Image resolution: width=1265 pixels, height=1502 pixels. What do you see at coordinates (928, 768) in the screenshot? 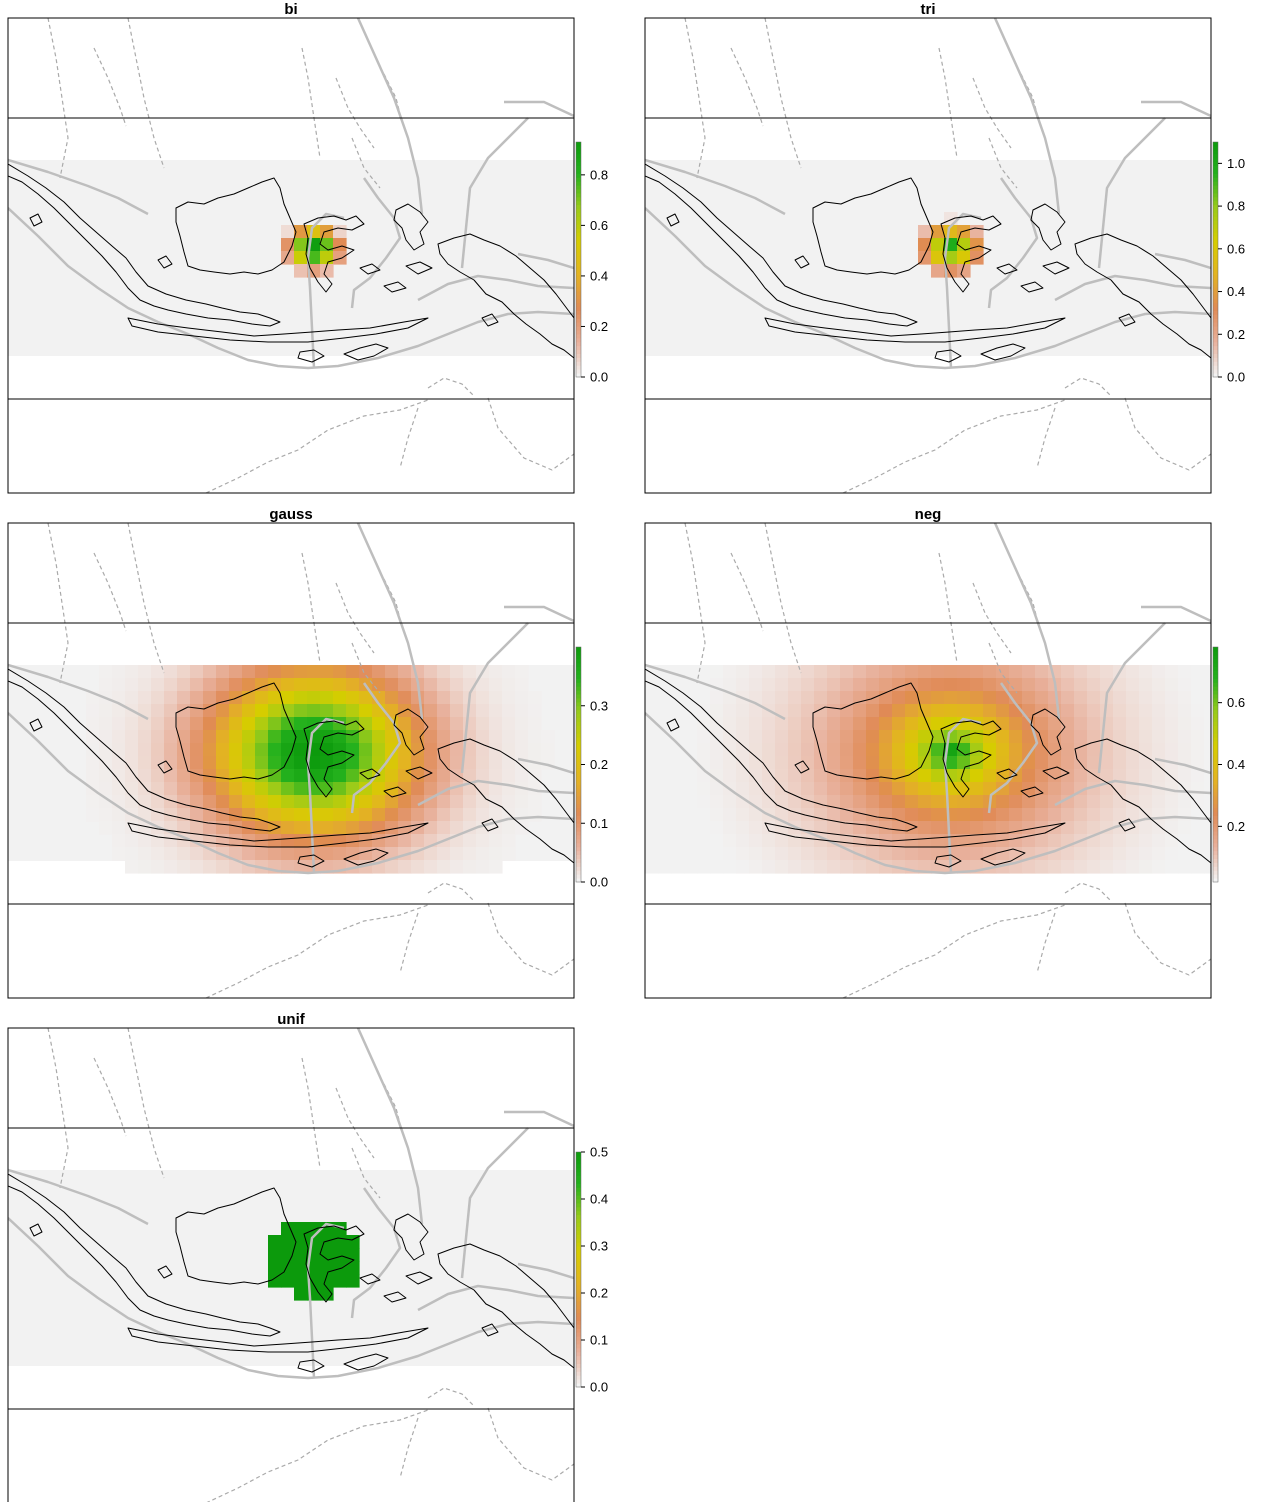
I see `coastlines` at bounding box center [928, 768].